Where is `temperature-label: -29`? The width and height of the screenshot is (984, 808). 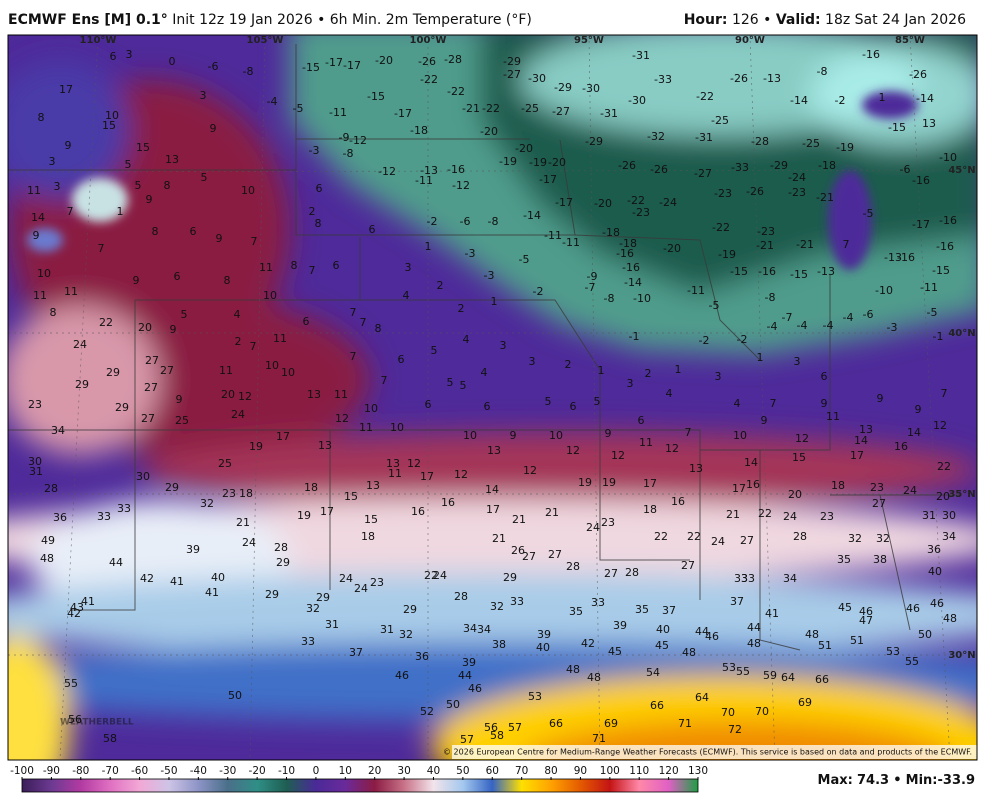
temperature-label: -29 is located at coordinates (563, 87).